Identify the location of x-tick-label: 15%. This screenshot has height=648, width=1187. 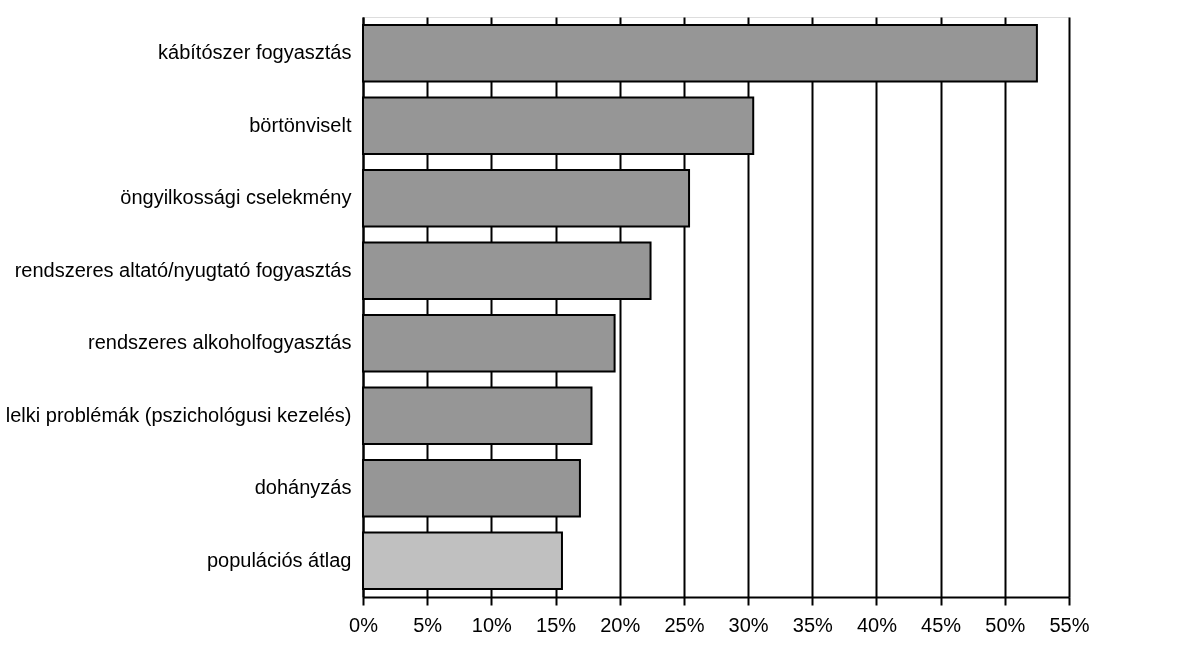
(556, 624).